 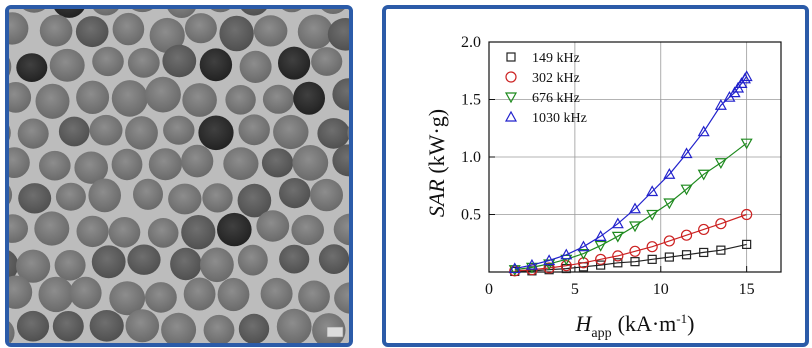 What do you see at coordinates (584, 323) in the screenshot?
I see `x-axis-title-main: H` at bounding box center [584, 323].